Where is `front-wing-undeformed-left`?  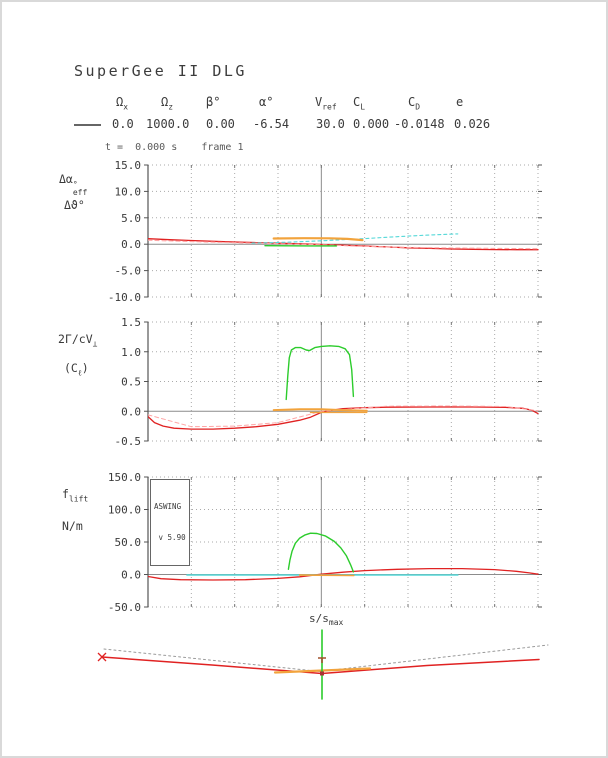
front-wing-undeformed-left is located at coordinates (212, 660).